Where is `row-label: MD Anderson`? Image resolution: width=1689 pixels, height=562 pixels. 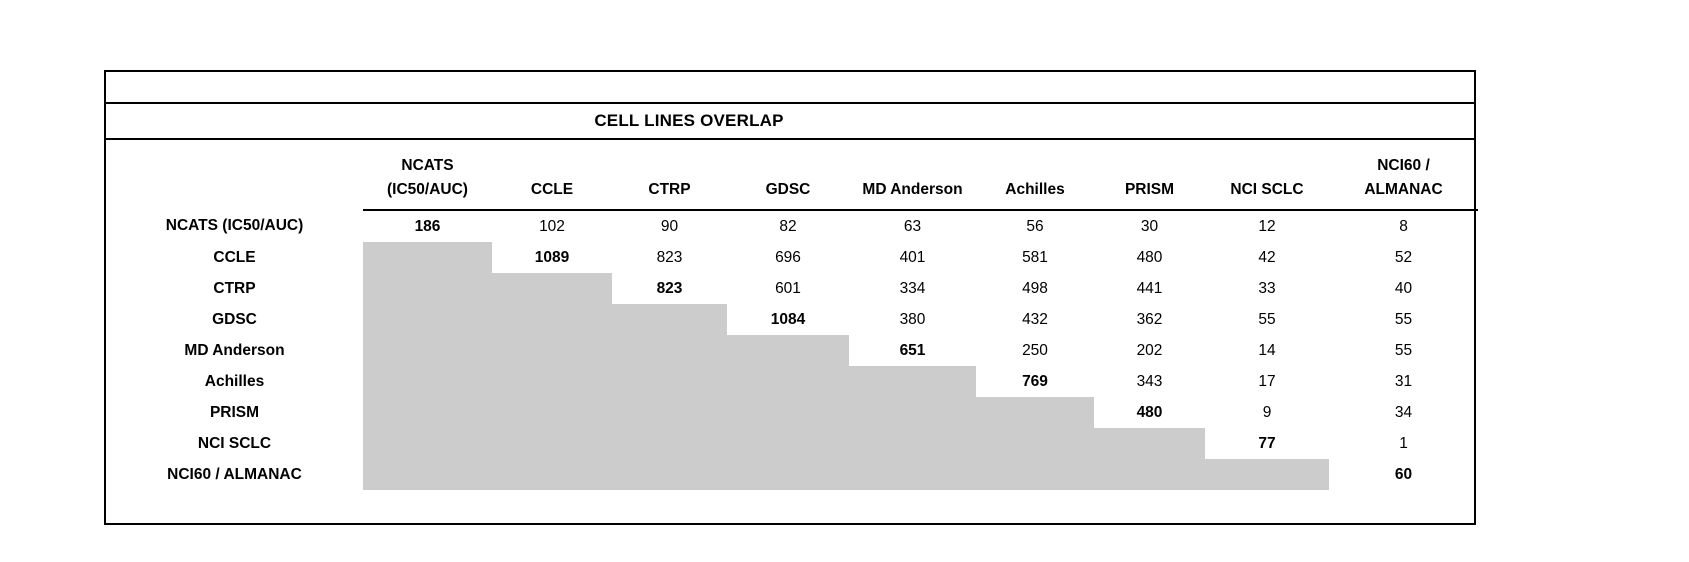
row-label: MD Anderson is located at coordinates (234, 350).